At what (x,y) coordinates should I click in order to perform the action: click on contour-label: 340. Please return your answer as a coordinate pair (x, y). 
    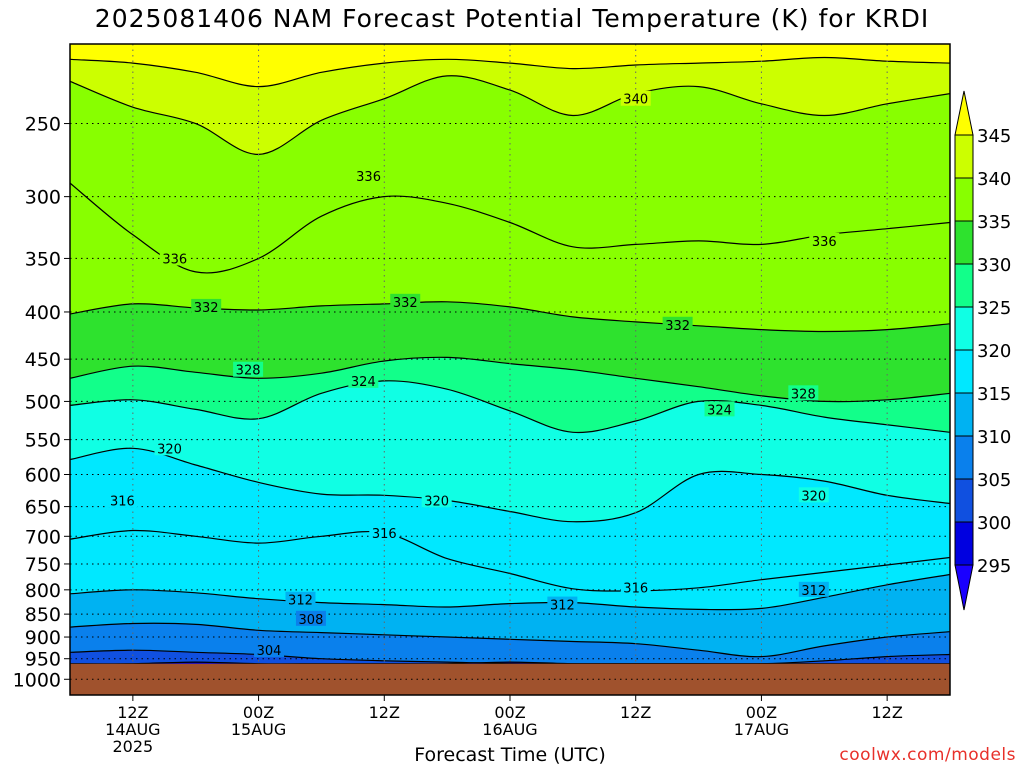
    Looking at the image, I should click on (635, 99).